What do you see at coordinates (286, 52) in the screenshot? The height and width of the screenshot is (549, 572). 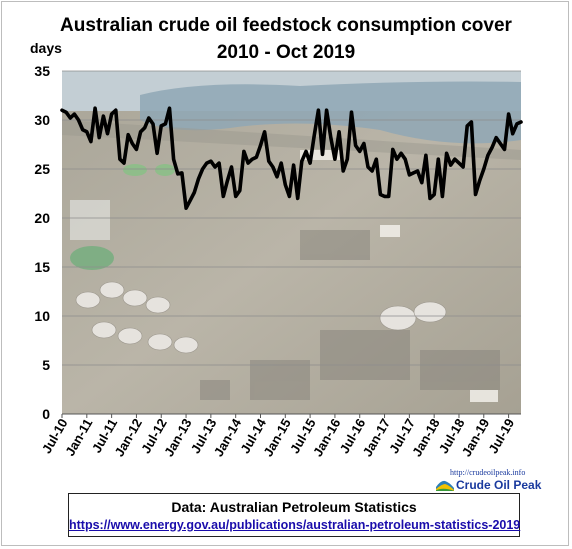 I see `chart-title-line2: 2010 - Oct 2019` at bounding box center [286, 52].